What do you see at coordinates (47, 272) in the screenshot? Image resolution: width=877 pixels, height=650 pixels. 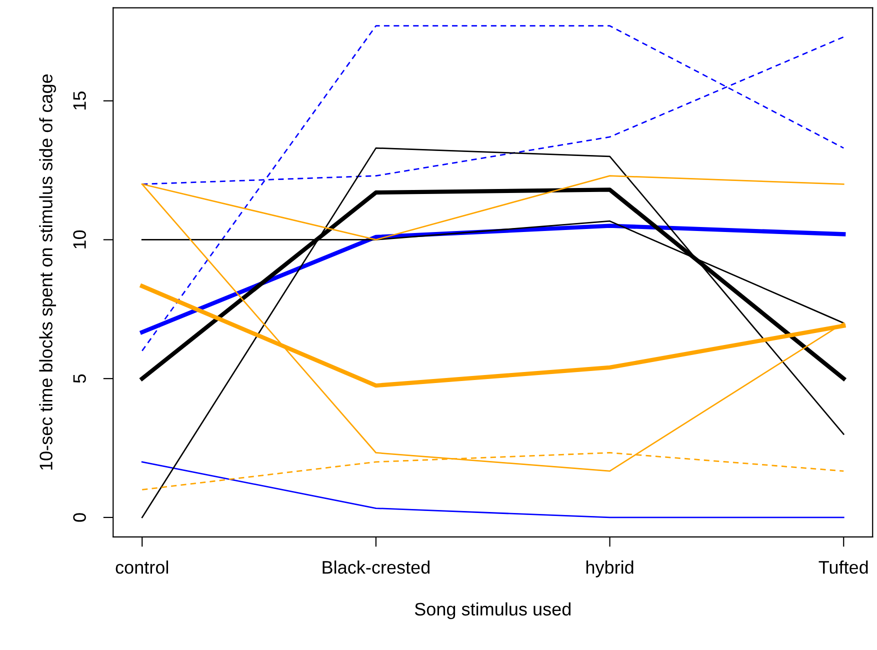 I see `y-axis-title: 10-sec time blocks spent on stimulus side of cage` at bounding box center [47, 272].